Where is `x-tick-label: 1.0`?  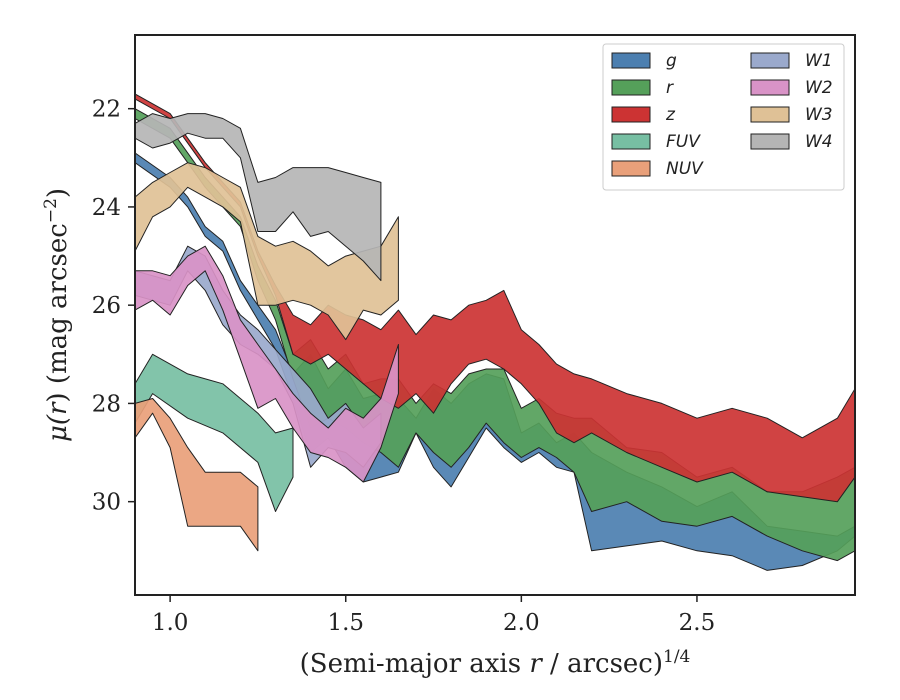 x-tick-label: 1.0 is located at coordinates (170, 623).